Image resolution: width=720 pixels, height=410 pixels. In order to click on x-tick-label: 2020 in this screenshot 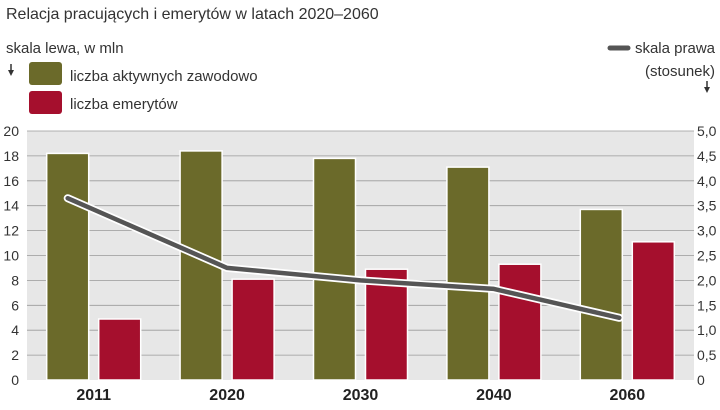, I will do `click(227, 395)`.